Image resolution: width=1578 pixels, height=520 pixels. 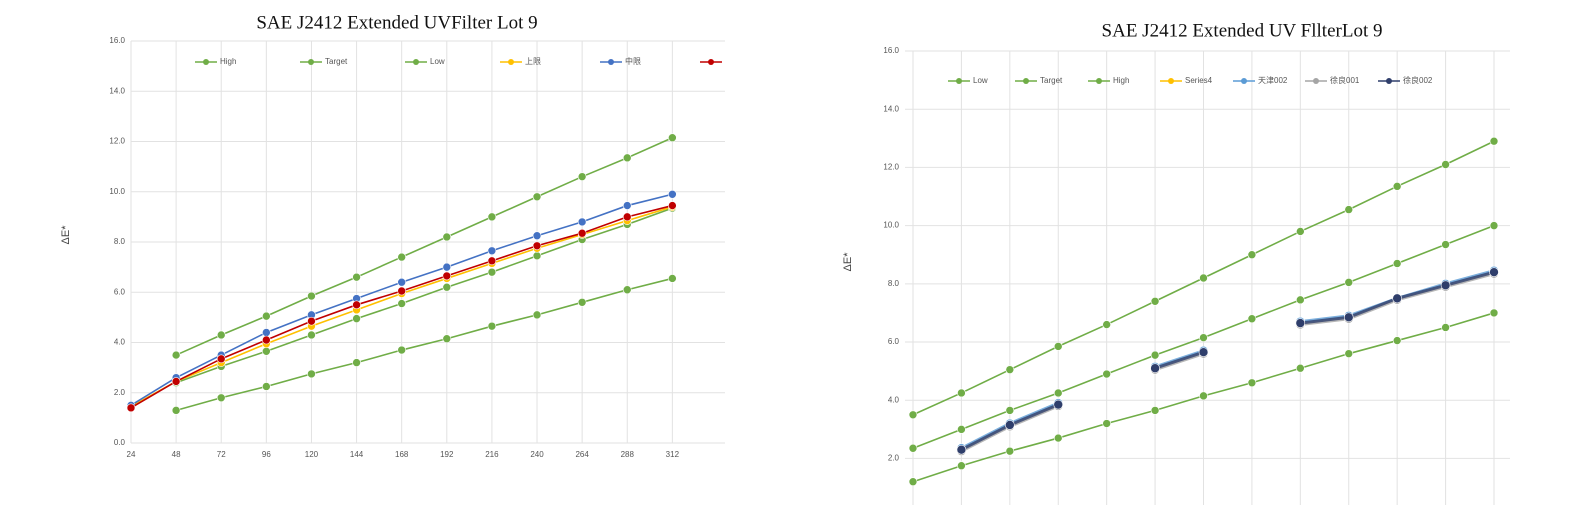 I want to click on y-tick-label: 2.0, so click(x=894, y=458).